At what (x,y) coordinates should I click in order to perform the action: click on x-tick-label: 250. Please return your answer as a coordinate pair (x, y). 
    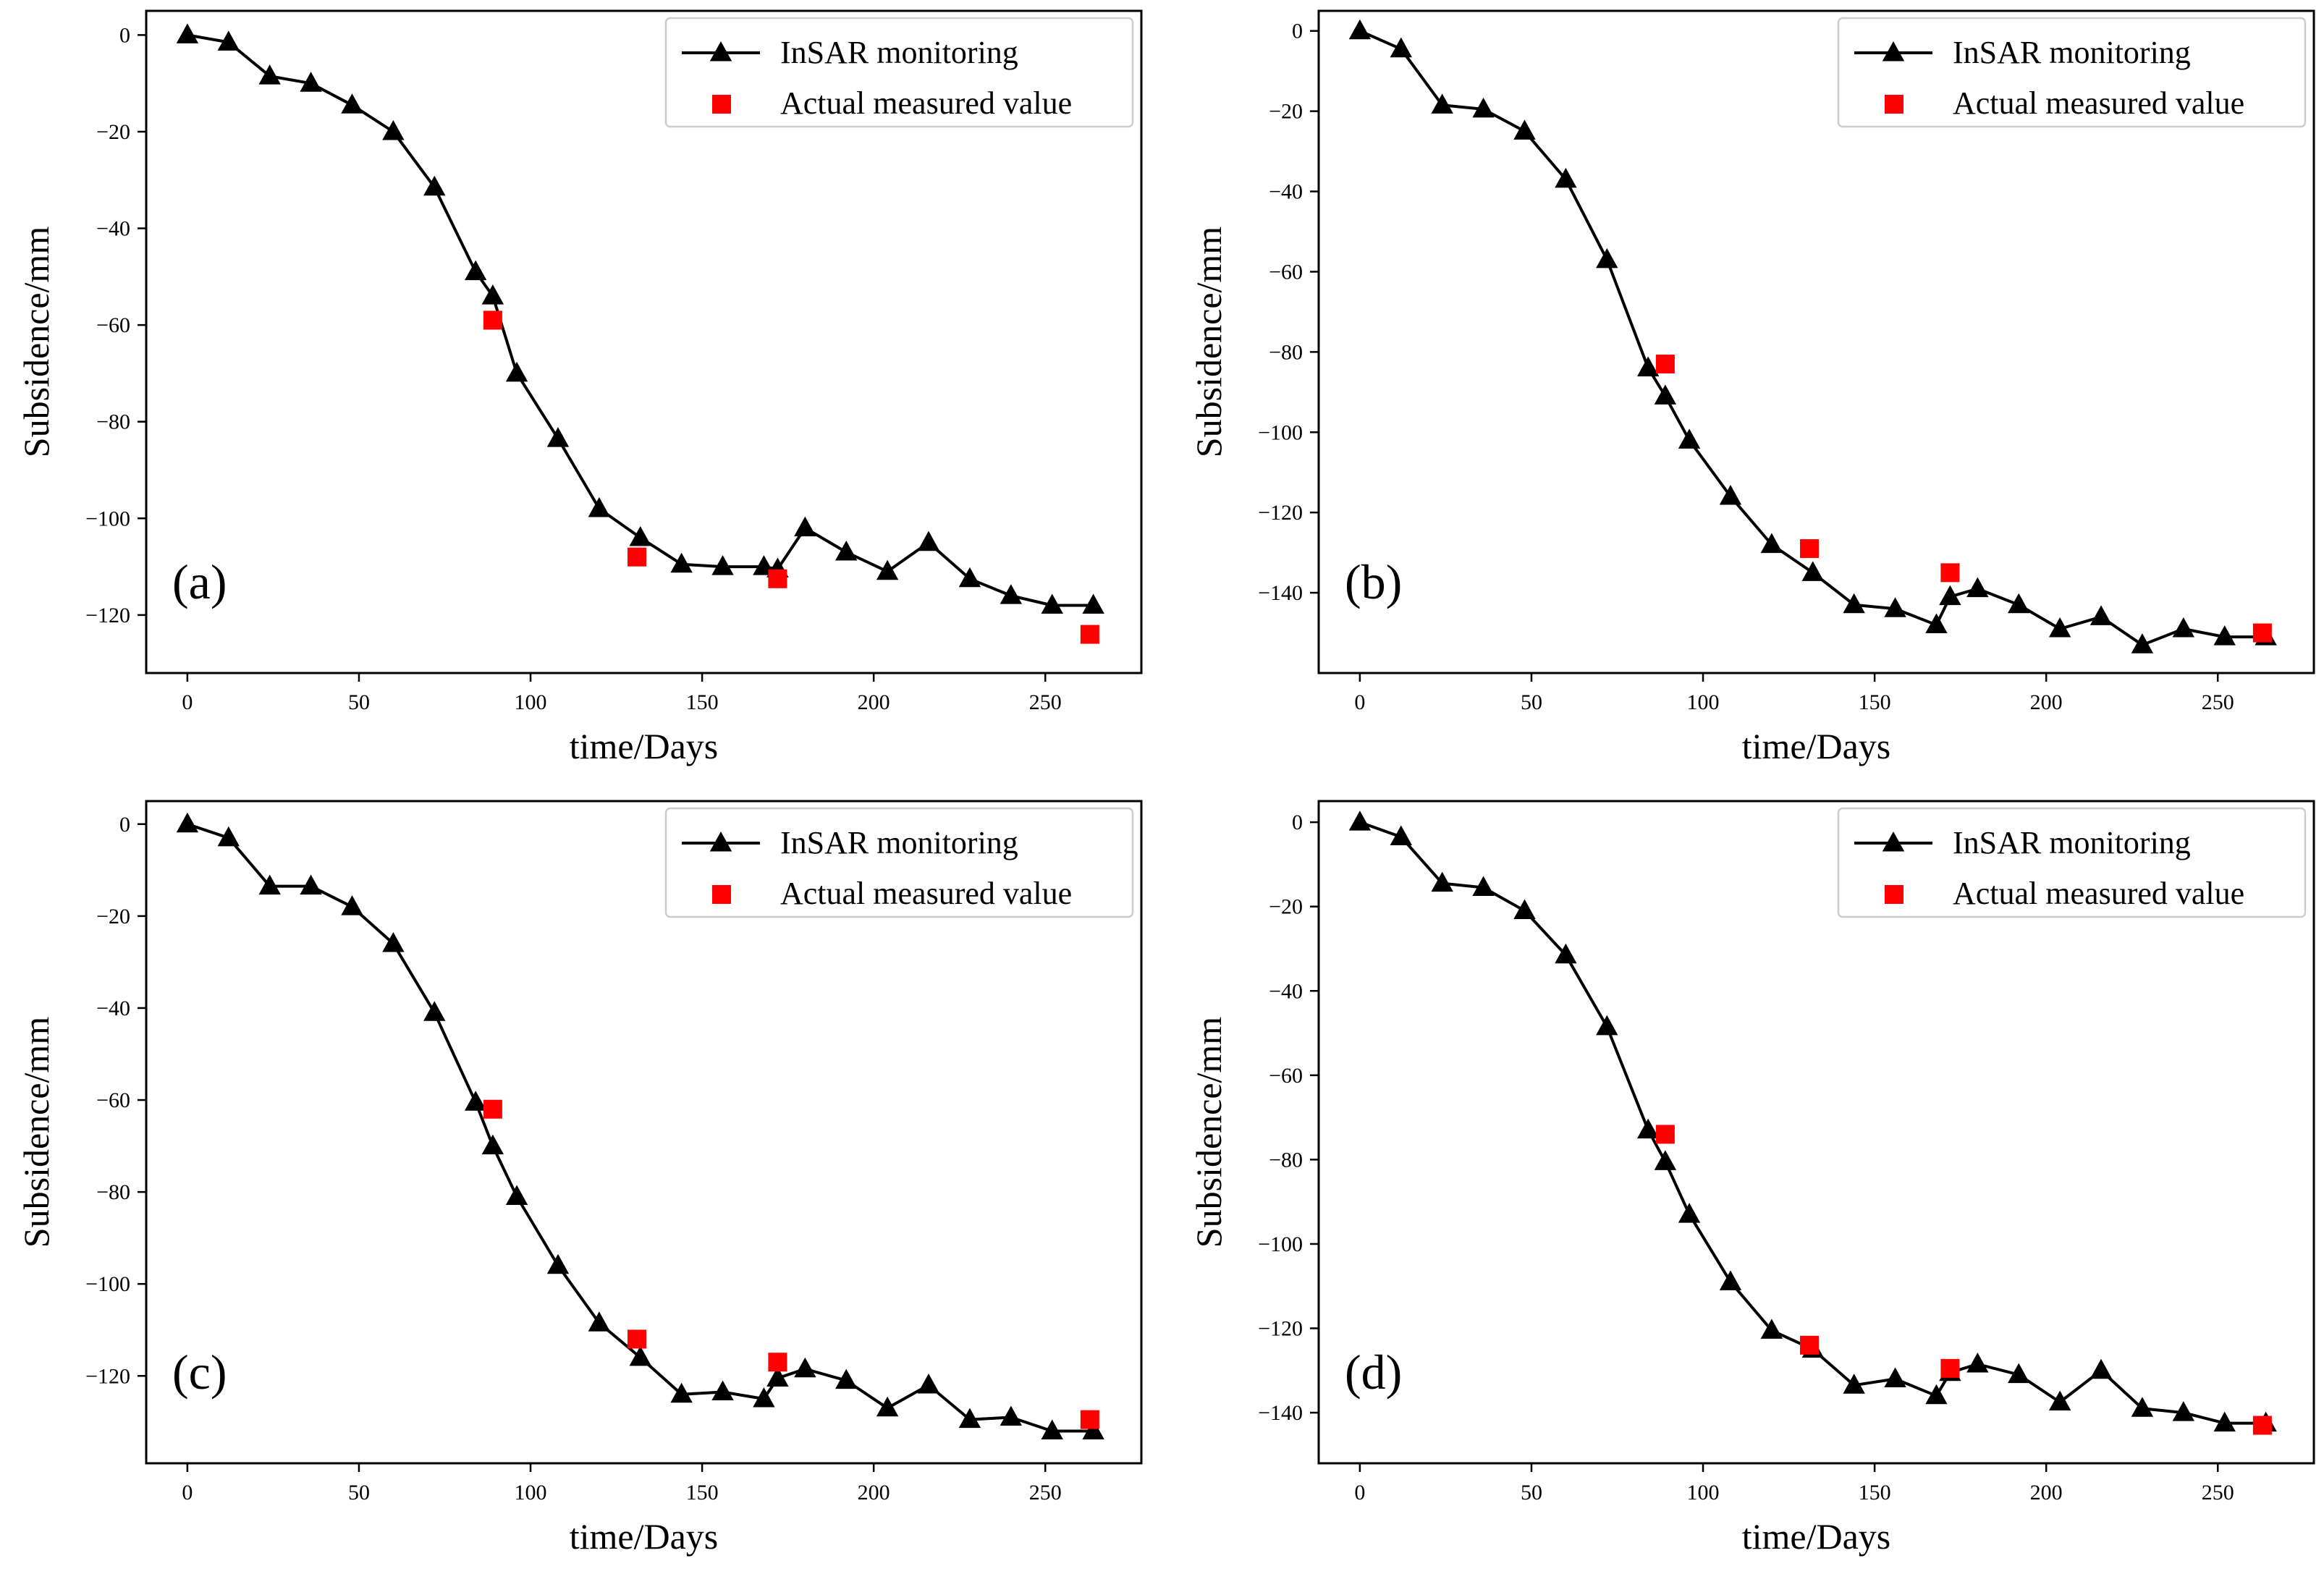
    Looking at the image, I should click on (1045, 1493).